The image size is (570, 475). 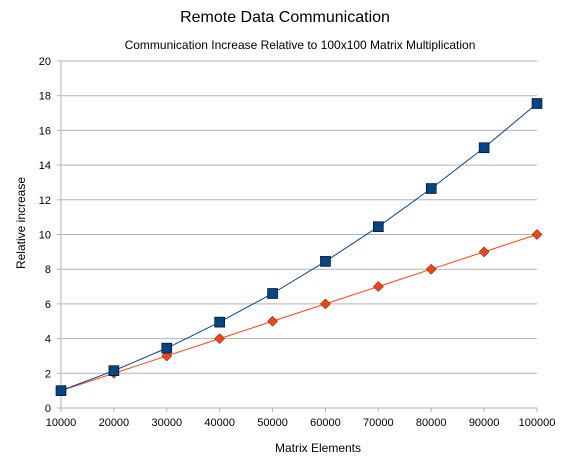 I want to click on x-tick-label: 90000, so click(x=484, y=423).